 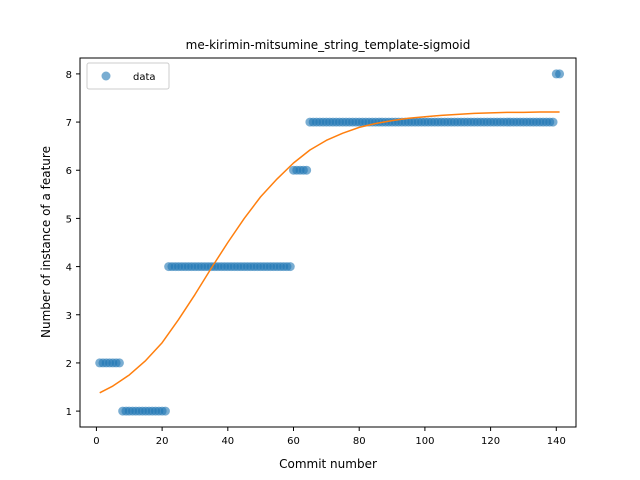 I want to click on y-tick-label: 7, so click(x=69, y=123).